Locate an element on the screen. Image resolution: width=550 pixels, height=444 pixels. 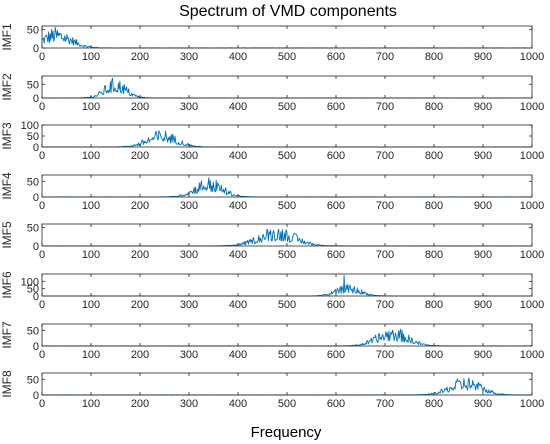
y-axis-label-imf3: IMF3 is located at coordinates (7, 136).